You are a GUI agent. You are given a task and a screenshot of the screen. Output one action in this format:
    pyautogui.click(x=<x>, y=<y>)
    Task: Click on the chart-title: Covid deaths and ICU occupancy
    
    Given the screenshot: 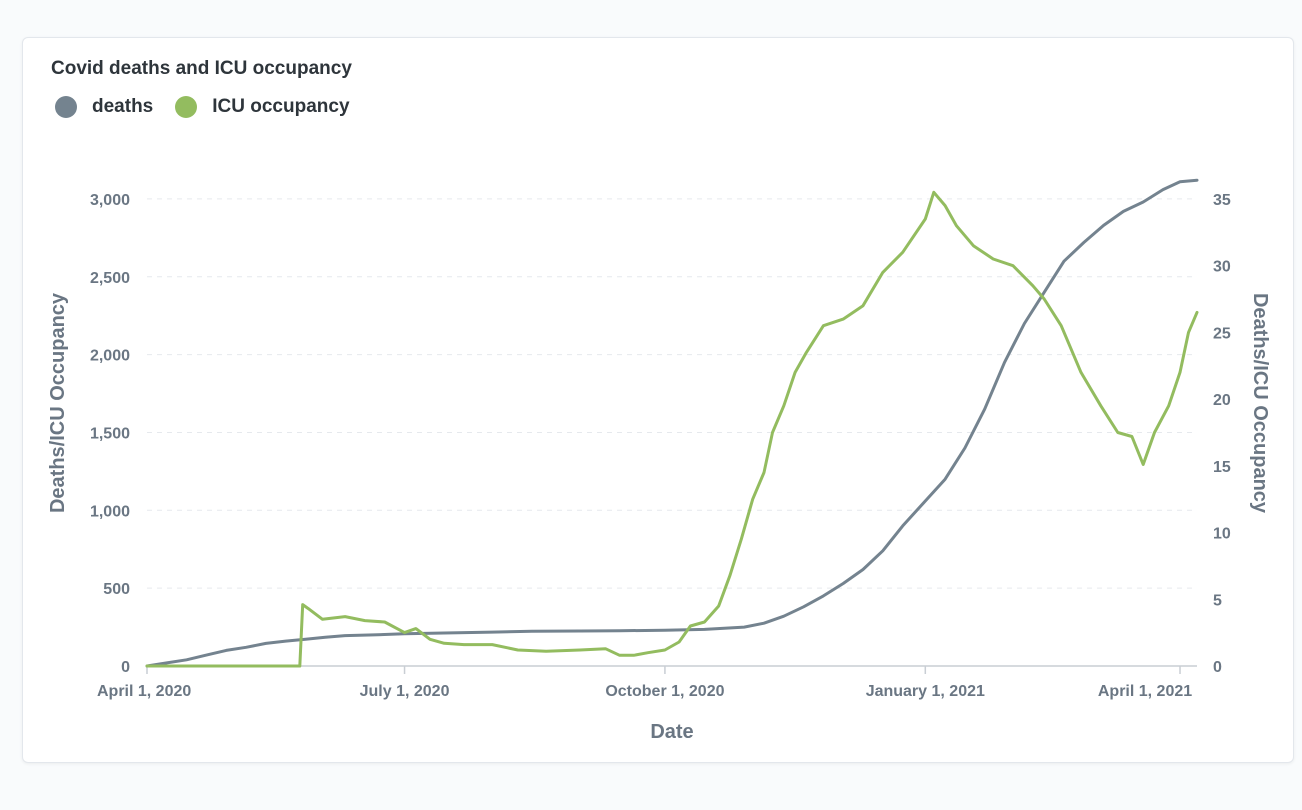 What is the action you would take?
    pyautogui.click(x=201, y=68)
    